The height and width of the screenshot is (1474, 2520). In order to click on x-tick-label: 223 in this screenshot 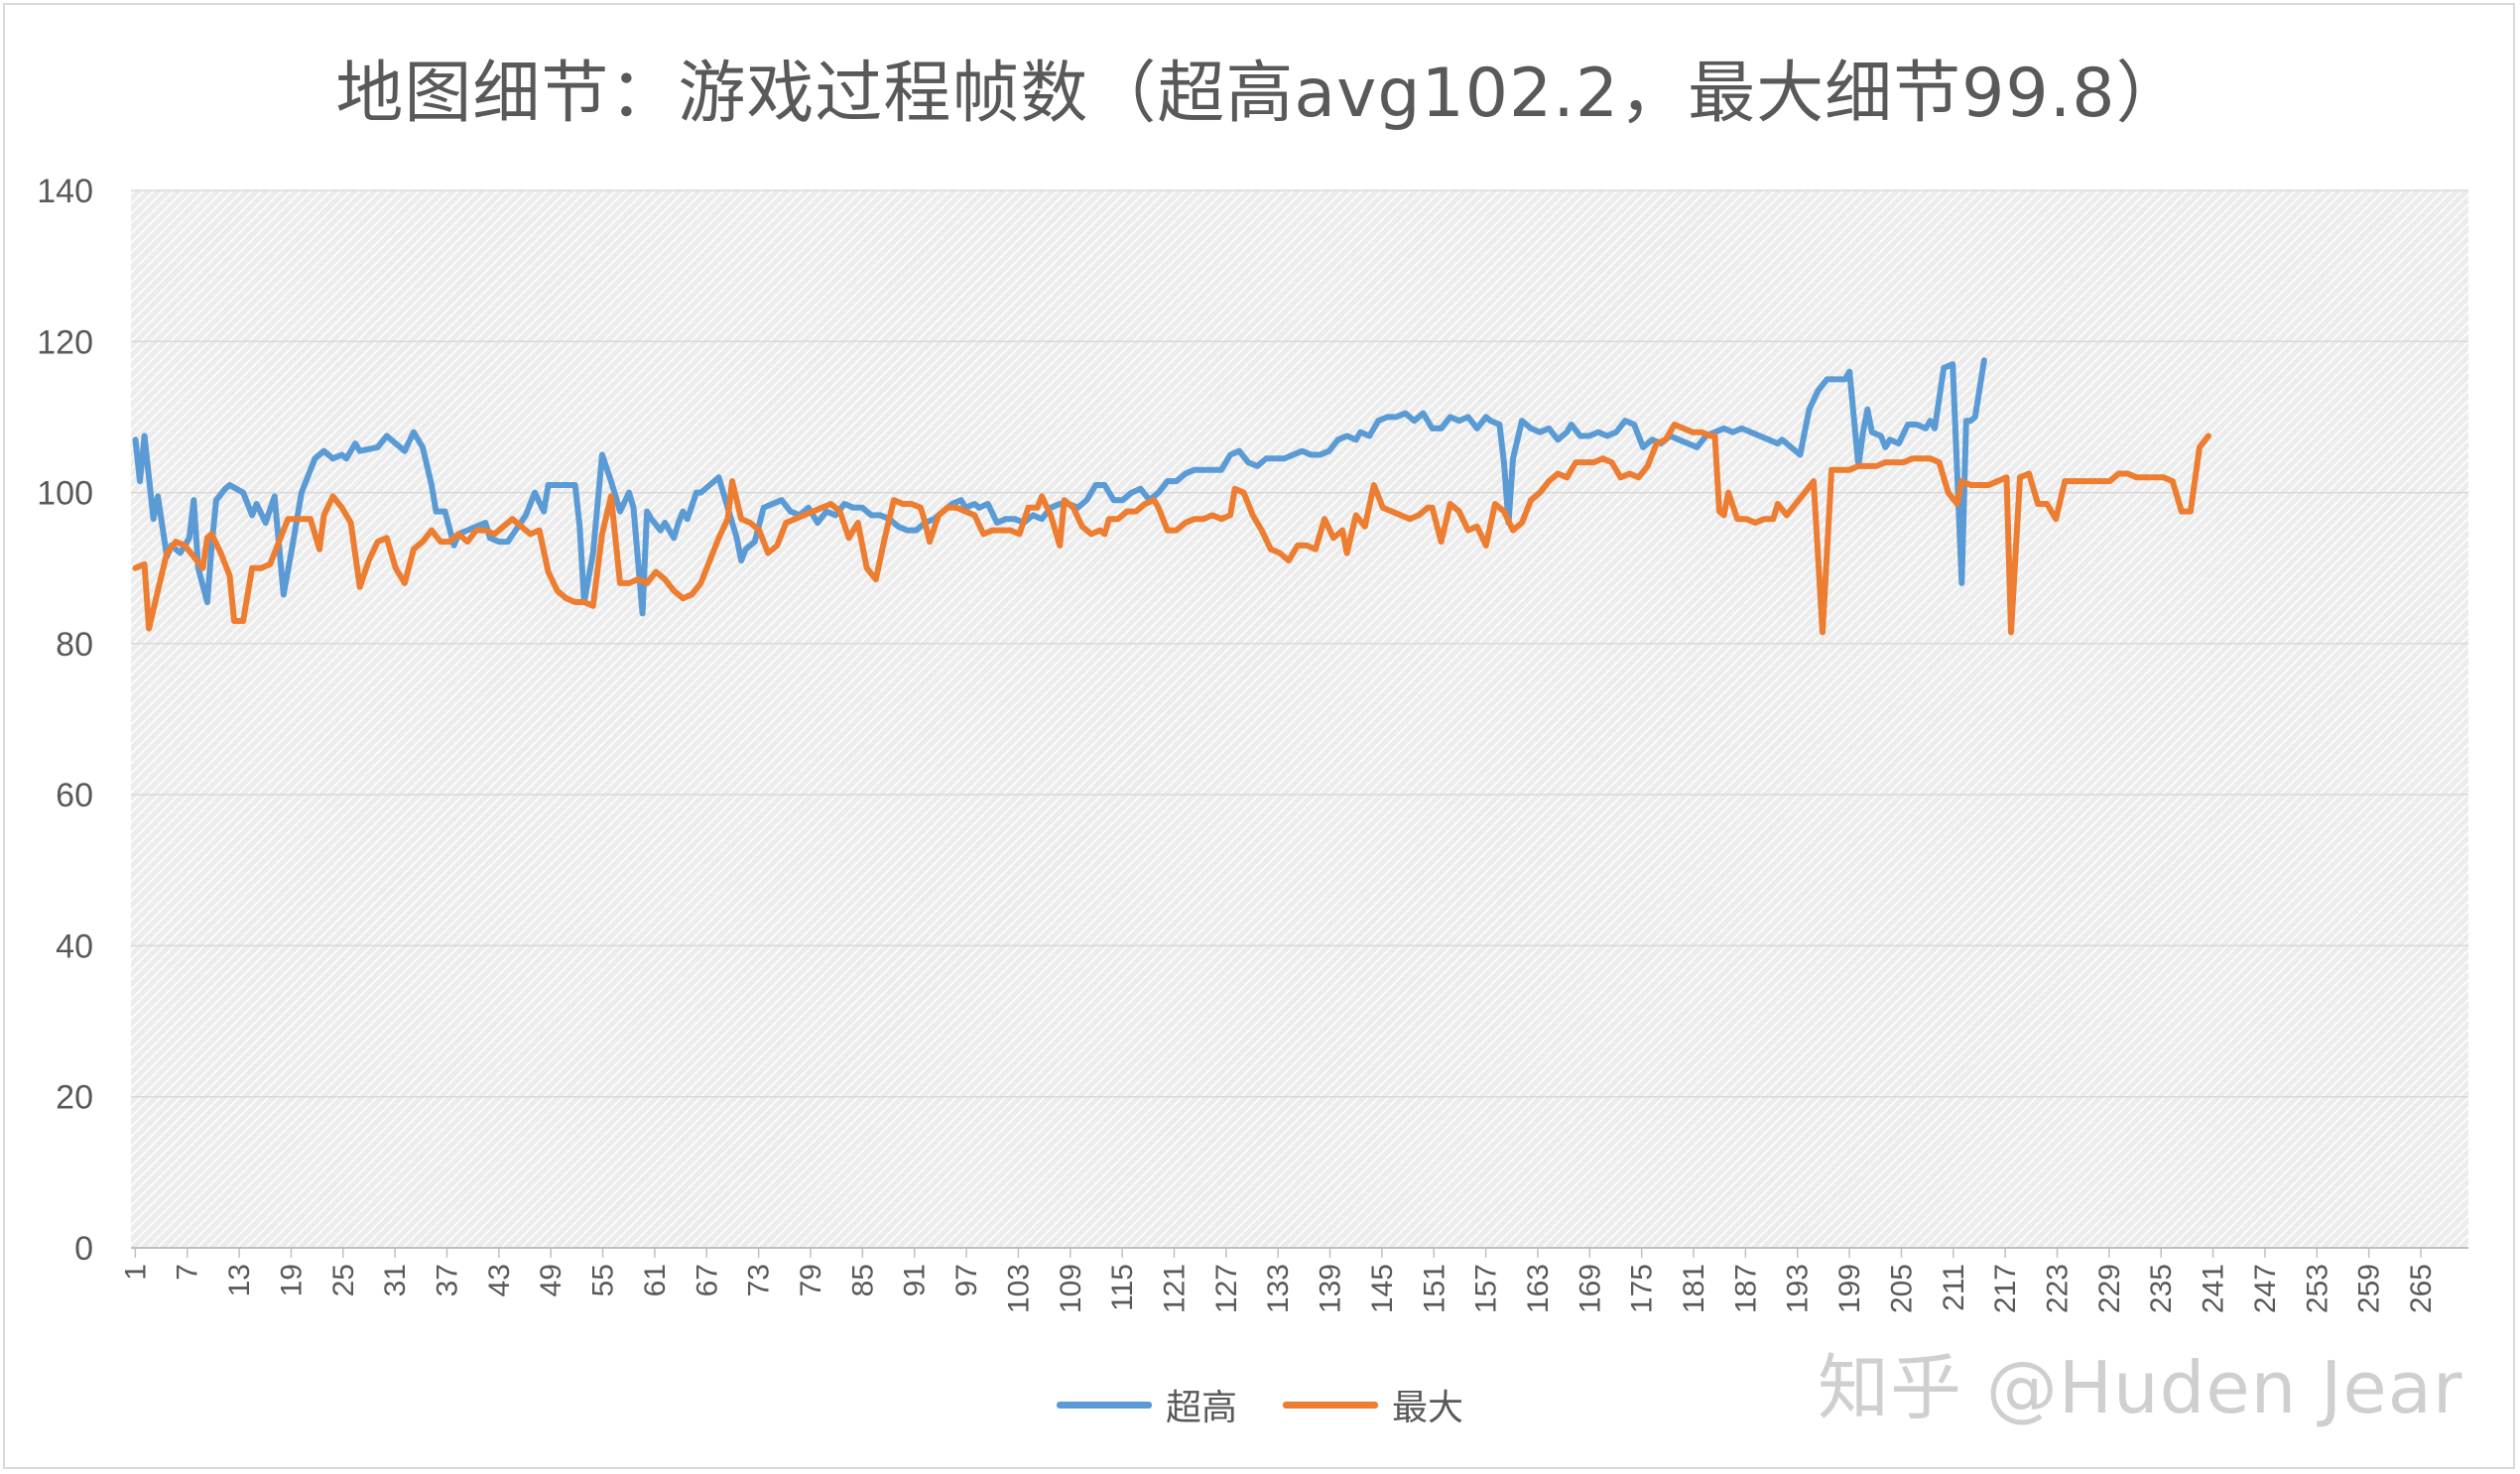, I will do `click(2058, 1288)`.